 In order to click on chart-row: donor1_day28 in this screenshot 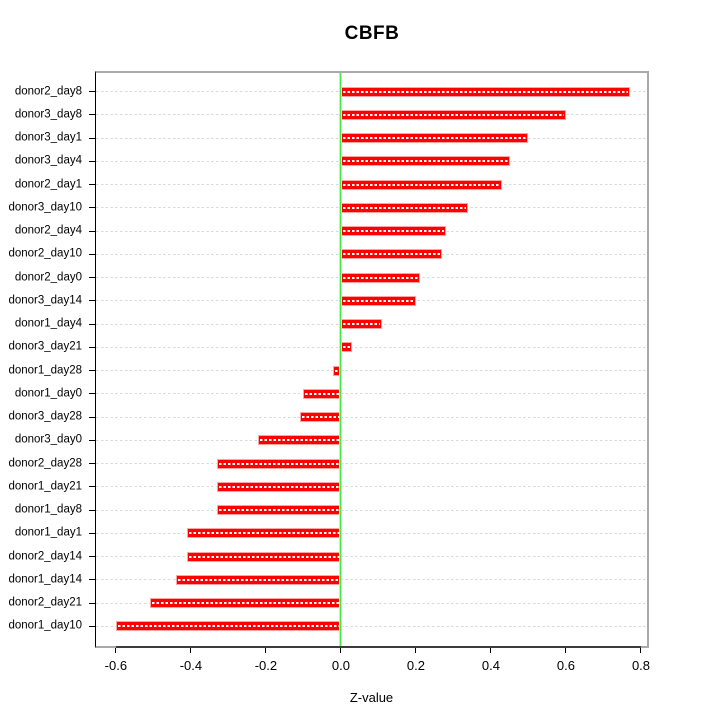, I will do `click(327, 370)`.